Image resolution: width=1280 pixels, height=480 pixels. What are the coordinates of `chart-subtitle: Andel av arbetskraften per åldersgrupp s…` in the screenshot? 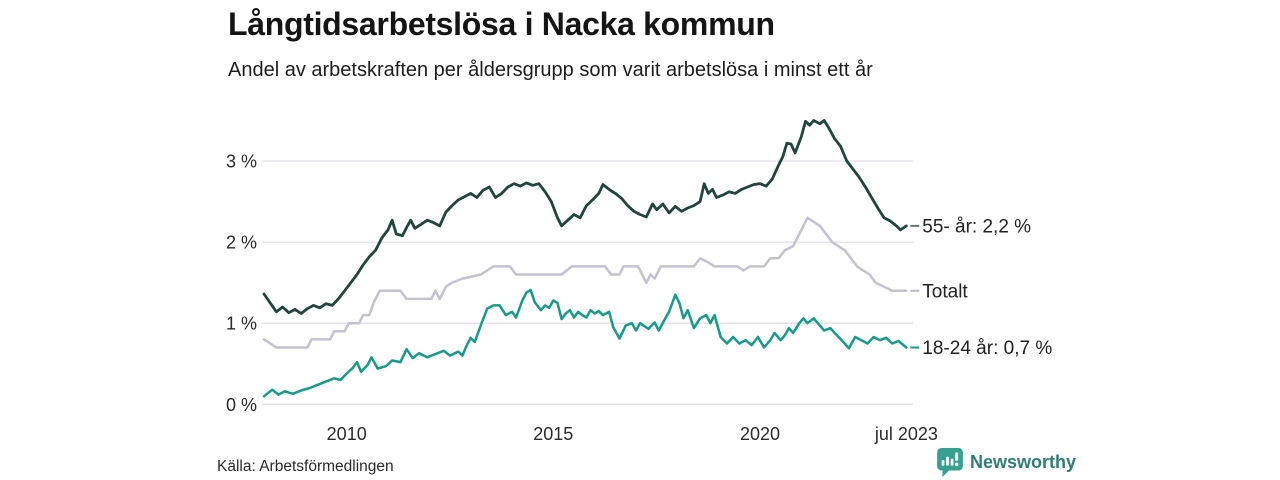 It's located at (550, 70).